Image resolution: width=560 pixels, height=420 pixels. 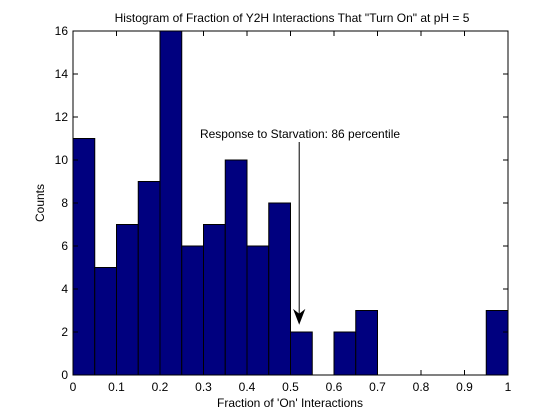 What do you see at coordinates (377, 387) in the screenshot?
I see `x-tick-label: 0.7` at bounding box center [377, 387].